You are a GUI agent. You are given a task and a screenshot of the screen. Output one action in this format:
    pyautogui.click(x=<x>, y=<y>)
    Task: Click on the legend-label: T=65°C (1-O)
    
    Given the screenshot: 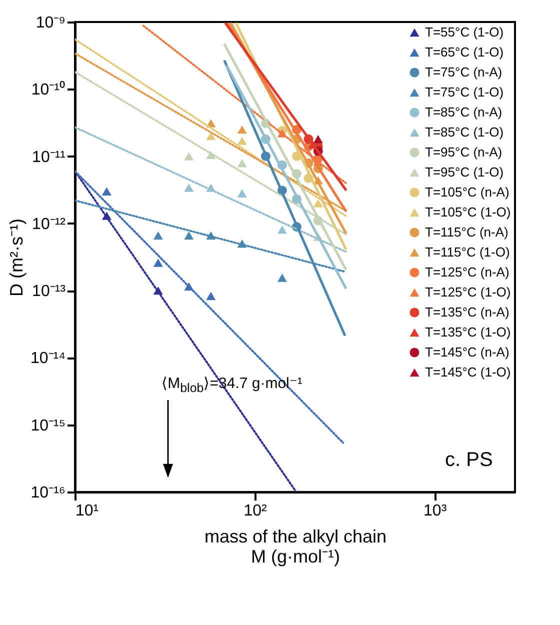 What is the action you would take?
    pyautogui.click(x=464, y=52)
    